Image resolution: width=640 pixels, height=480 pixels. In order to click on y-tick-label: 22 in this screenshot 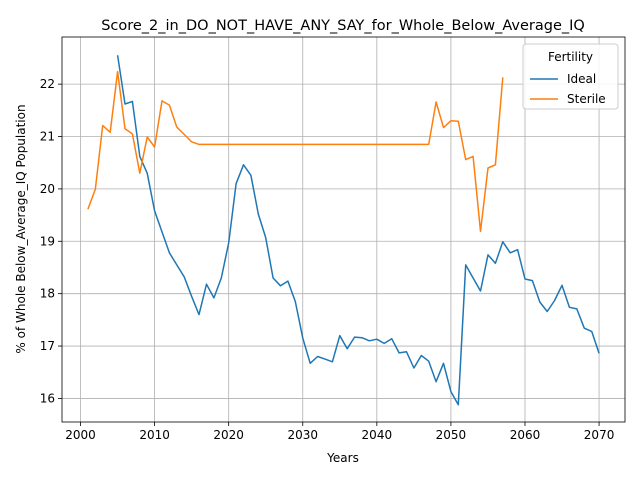, I will do `click(47, 84)`.